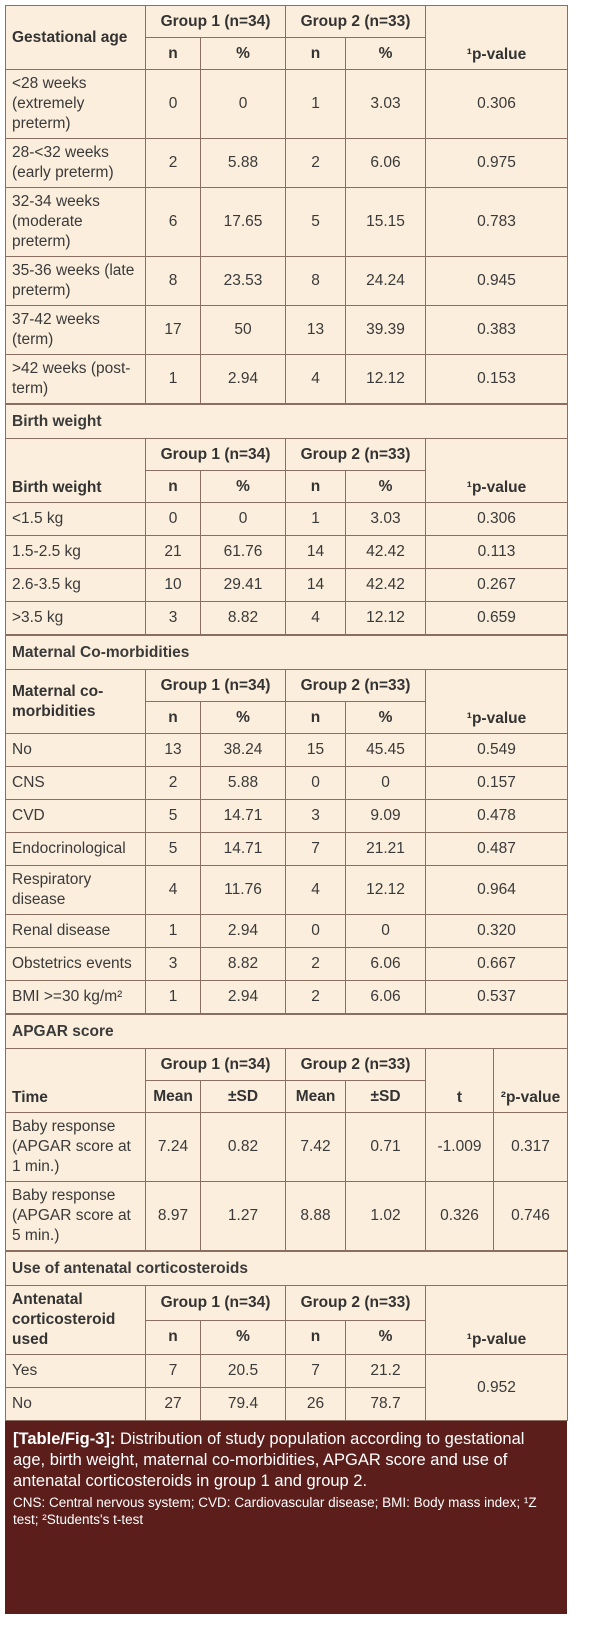 The image size is (598, 1645). Describe the element at coordinates (286, 1268) in the screenshot. I see `section-title: Use of antenatal corticosteroids` at that location.